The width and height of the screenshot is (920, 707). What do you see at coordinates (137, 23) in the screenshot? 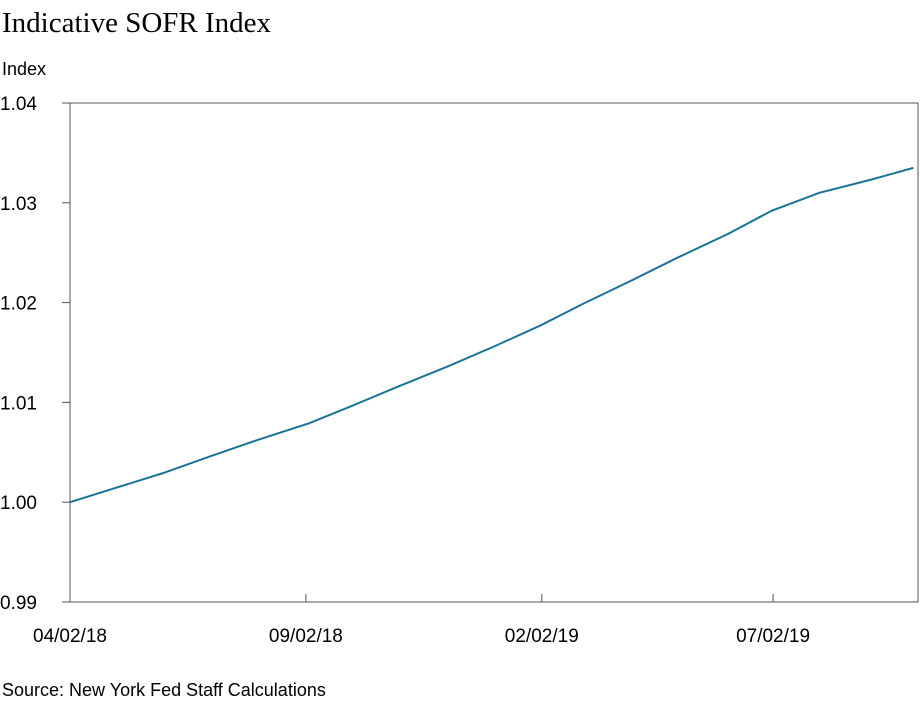
I see `chart-title: Indicative SOFR Index` at bounding box center [137, 23].